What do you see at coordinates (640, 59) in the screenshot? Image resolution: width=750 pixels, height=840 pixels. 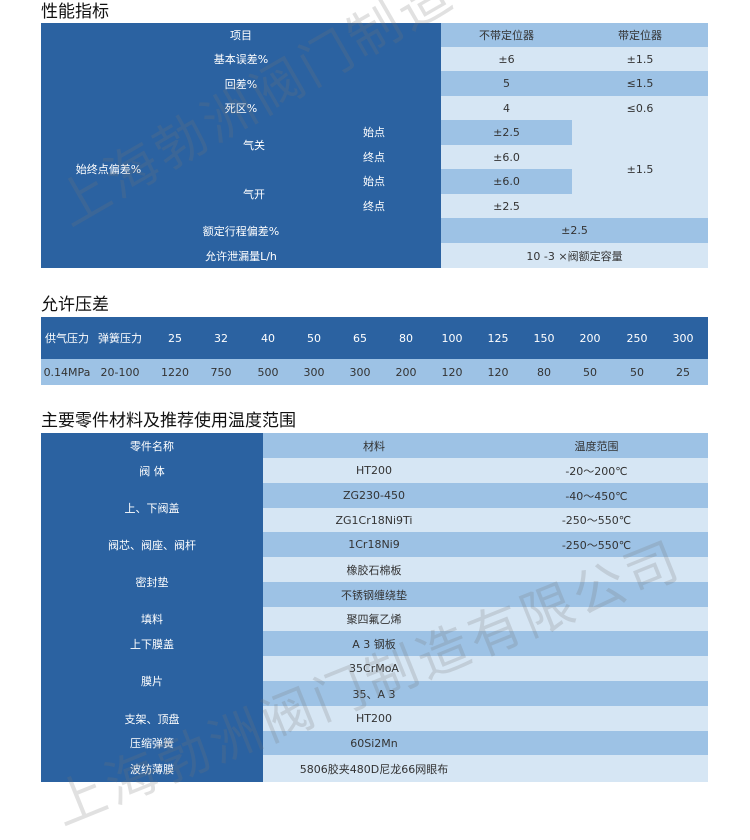 I see `value-with-positioner: ±1.5` at bounding box center [640, 59].